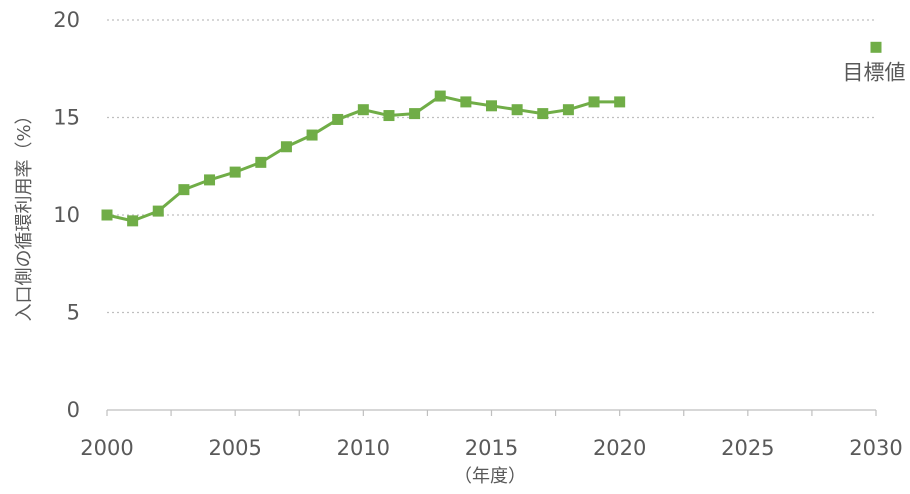 Image resolution: width=910 pixels, height=494 pixels. What do you see at coordinates (363, 448) in the screenshot?
I see `x-tick-label: 2010` at bounding box center [363, 448].